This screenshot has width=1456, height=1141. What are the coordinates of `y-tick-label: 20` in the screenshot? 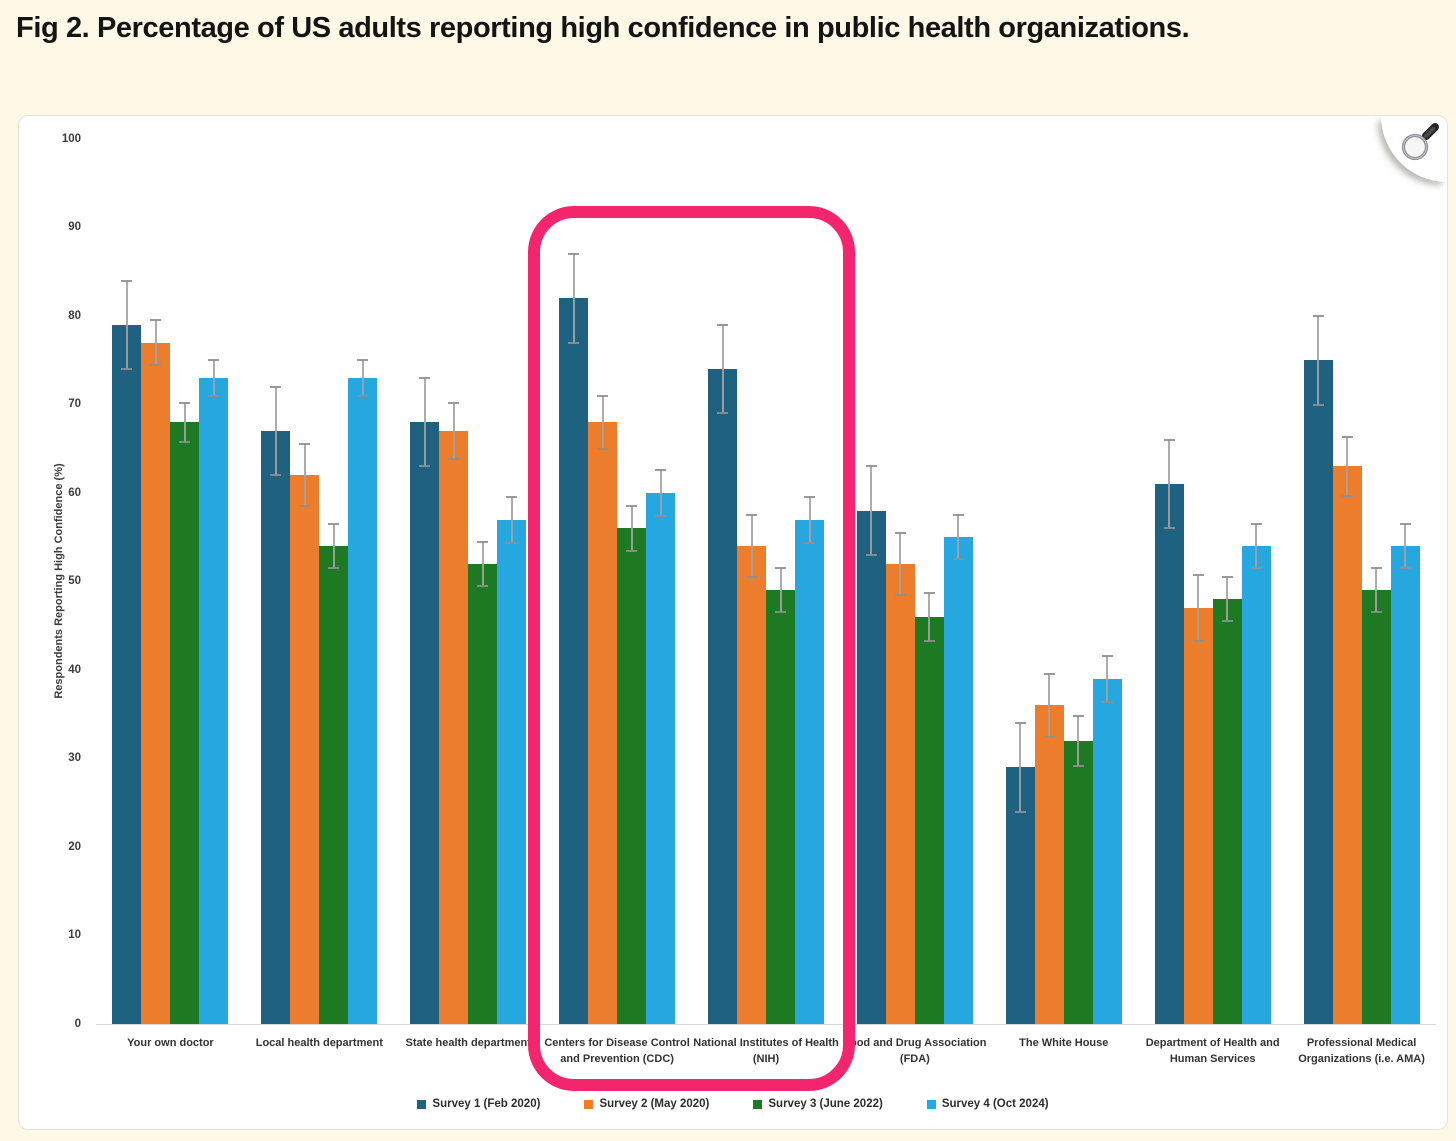 It's located at (74, 846).